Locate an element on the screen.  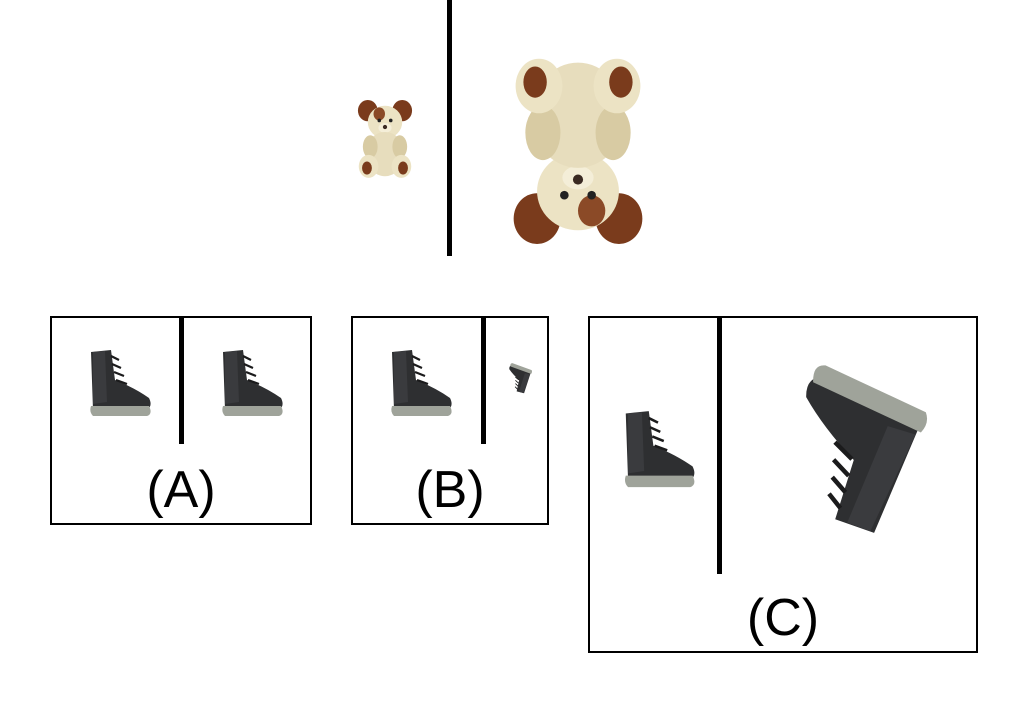
reference-teddy-bear-icon is located at coordinates (385, 138).